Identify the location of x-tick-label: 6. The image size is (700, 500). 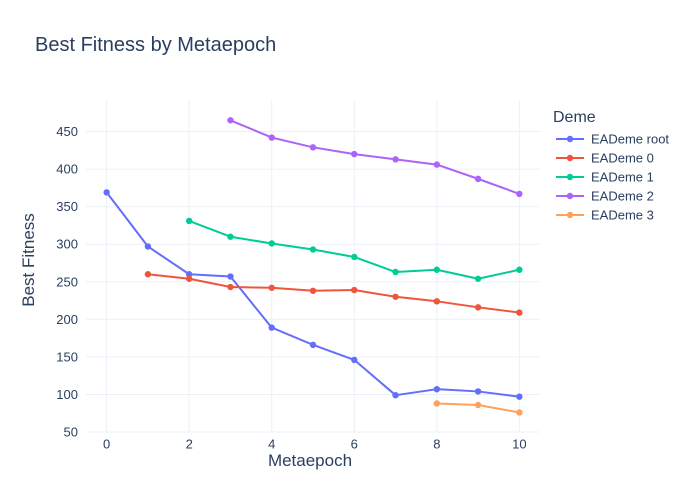
(354, 444).